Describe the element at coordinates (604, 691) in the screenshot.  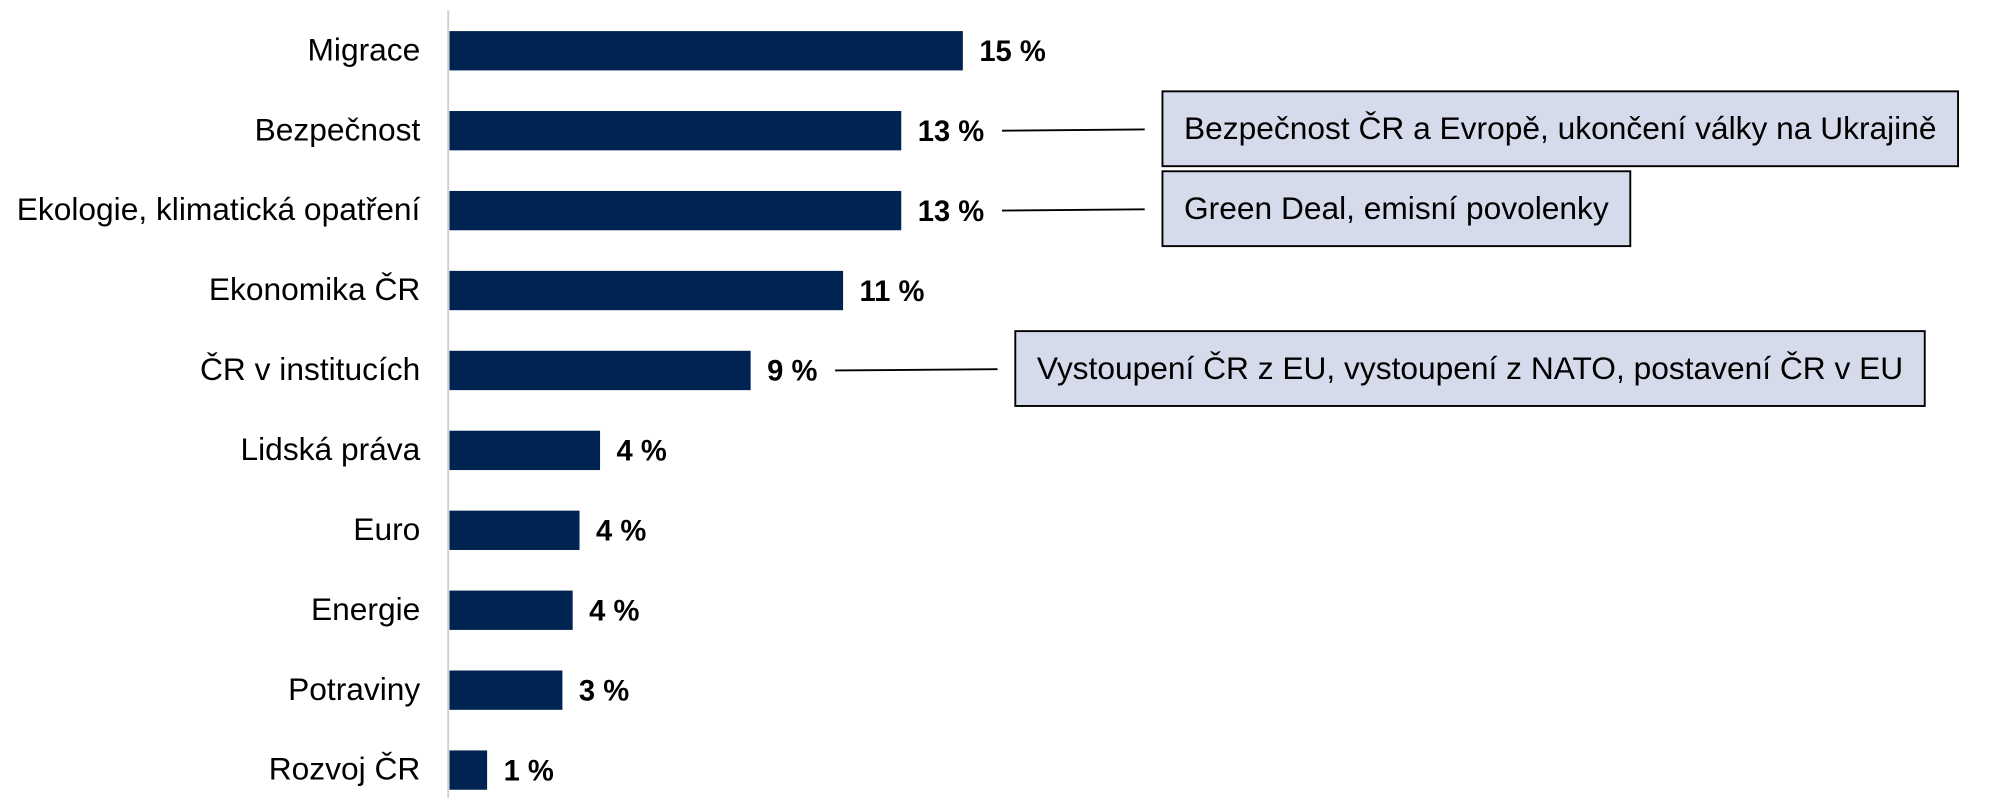
I see `value-label: 3 %` at that location.